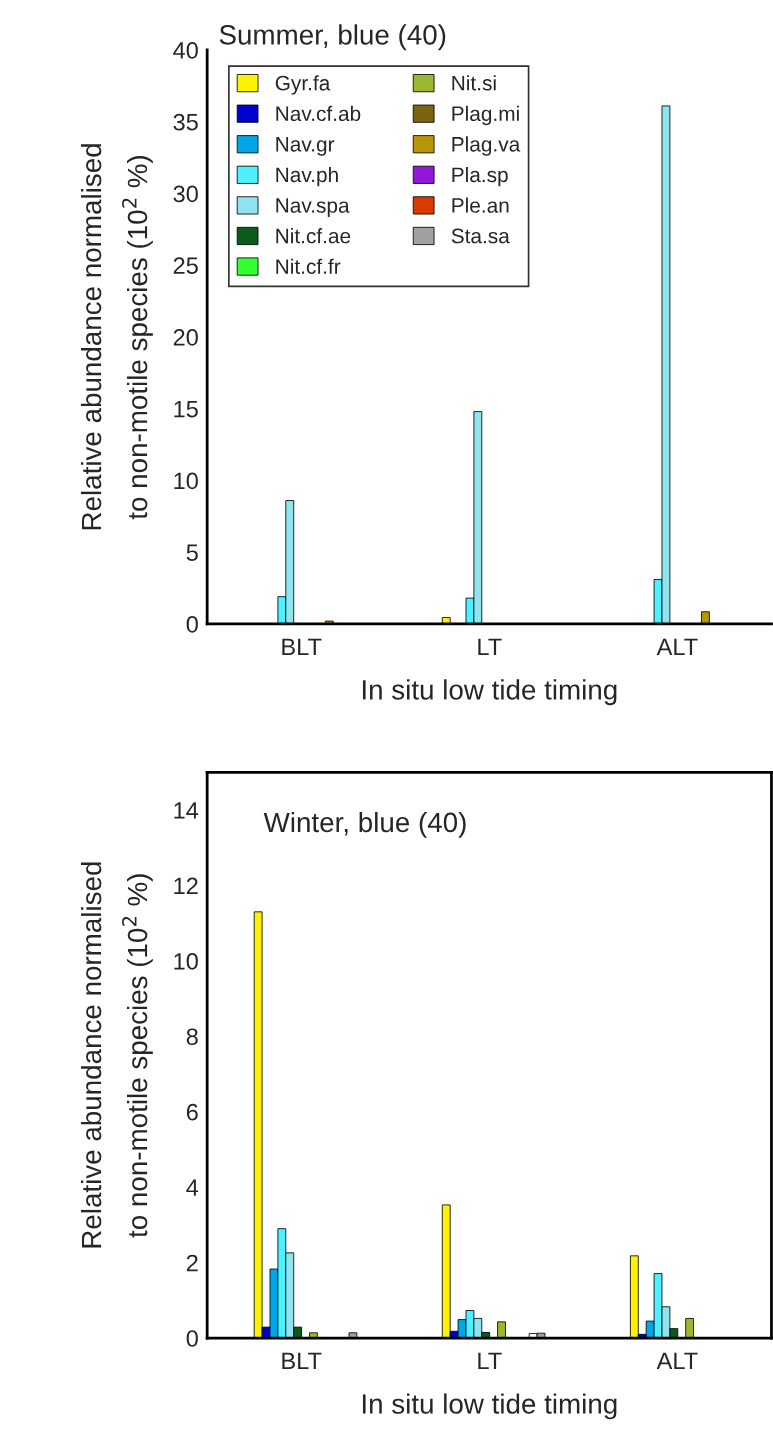 This screenshot has height=1436, width=773. What do you see at coordinates (303, 85) in the screenshot?
I see `legend-label: Gyr.fa` at bounding box center [303, 85].